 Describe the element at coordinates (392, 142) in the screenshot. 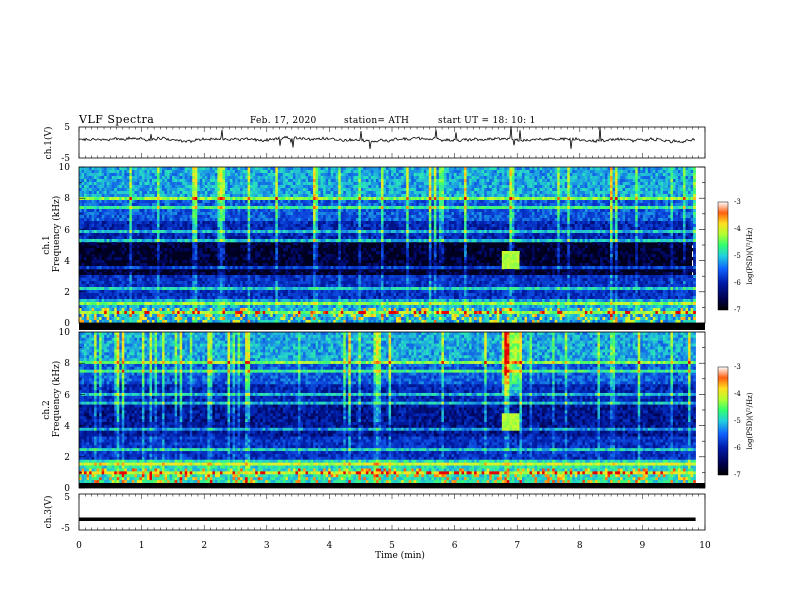

I see `ch1-waveform-x-ticks` at that location.